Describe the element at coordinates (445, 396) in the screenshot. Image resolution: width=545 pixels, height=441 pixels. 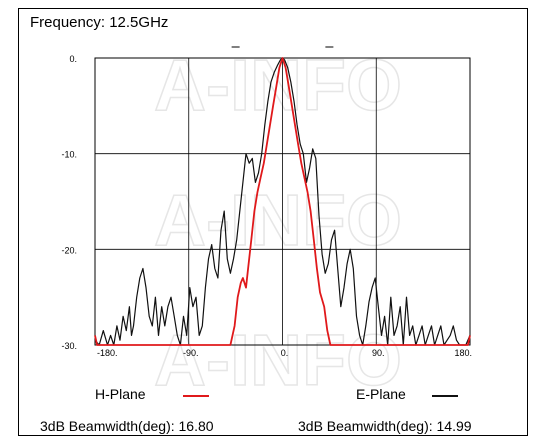
I see `legend-swatch-e-plane` at that location.